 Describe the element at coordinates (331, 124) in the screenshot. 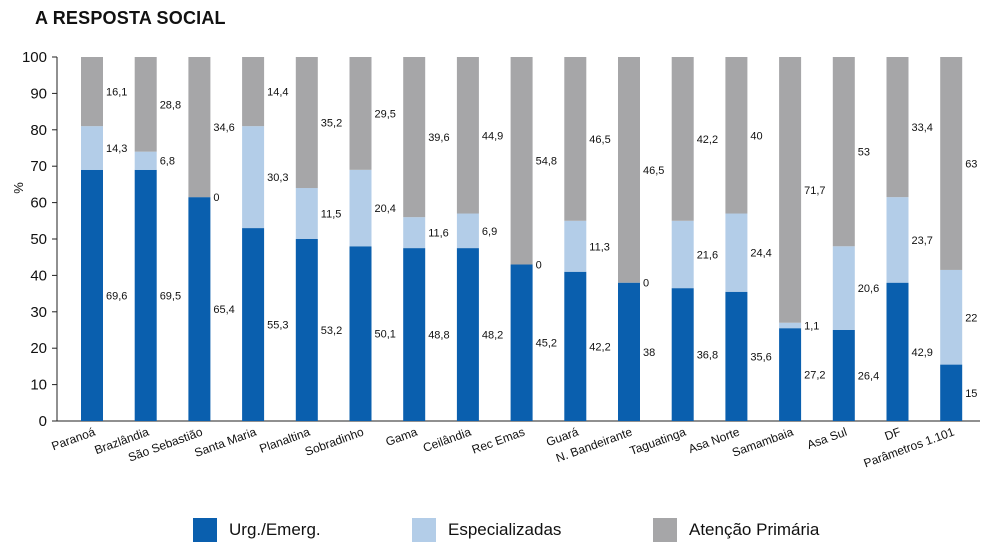

I see `data-label: 35,2` at that location.